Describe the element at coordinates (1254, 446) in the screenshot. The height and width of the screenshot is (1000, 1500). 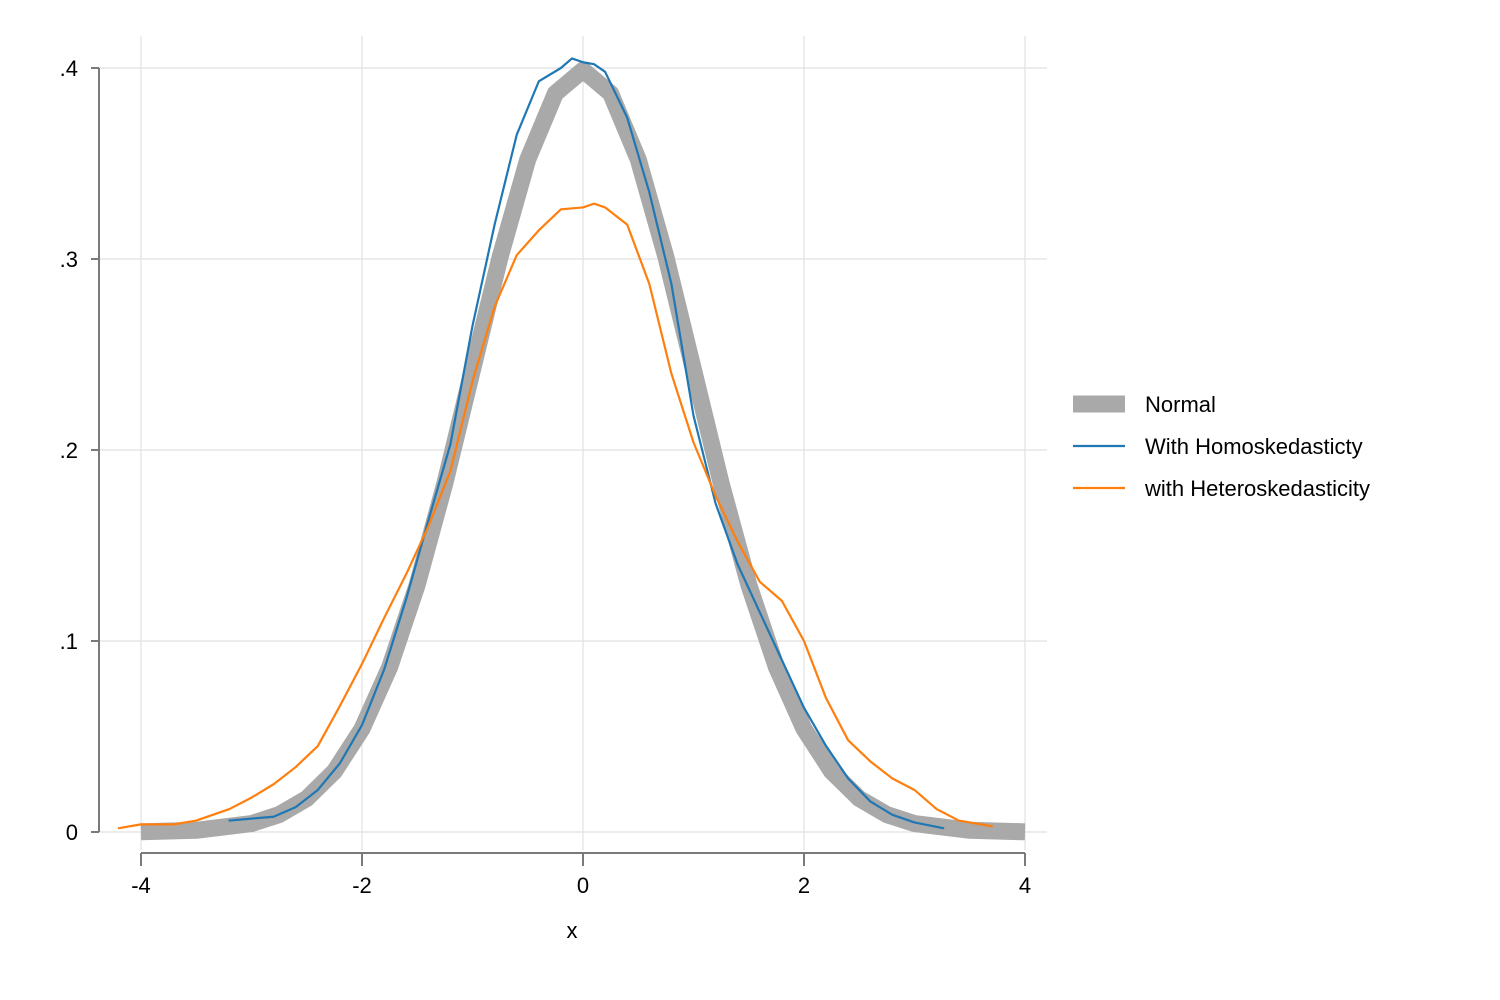
I see `legend-label-1: With Homoskedasticty` at that location.